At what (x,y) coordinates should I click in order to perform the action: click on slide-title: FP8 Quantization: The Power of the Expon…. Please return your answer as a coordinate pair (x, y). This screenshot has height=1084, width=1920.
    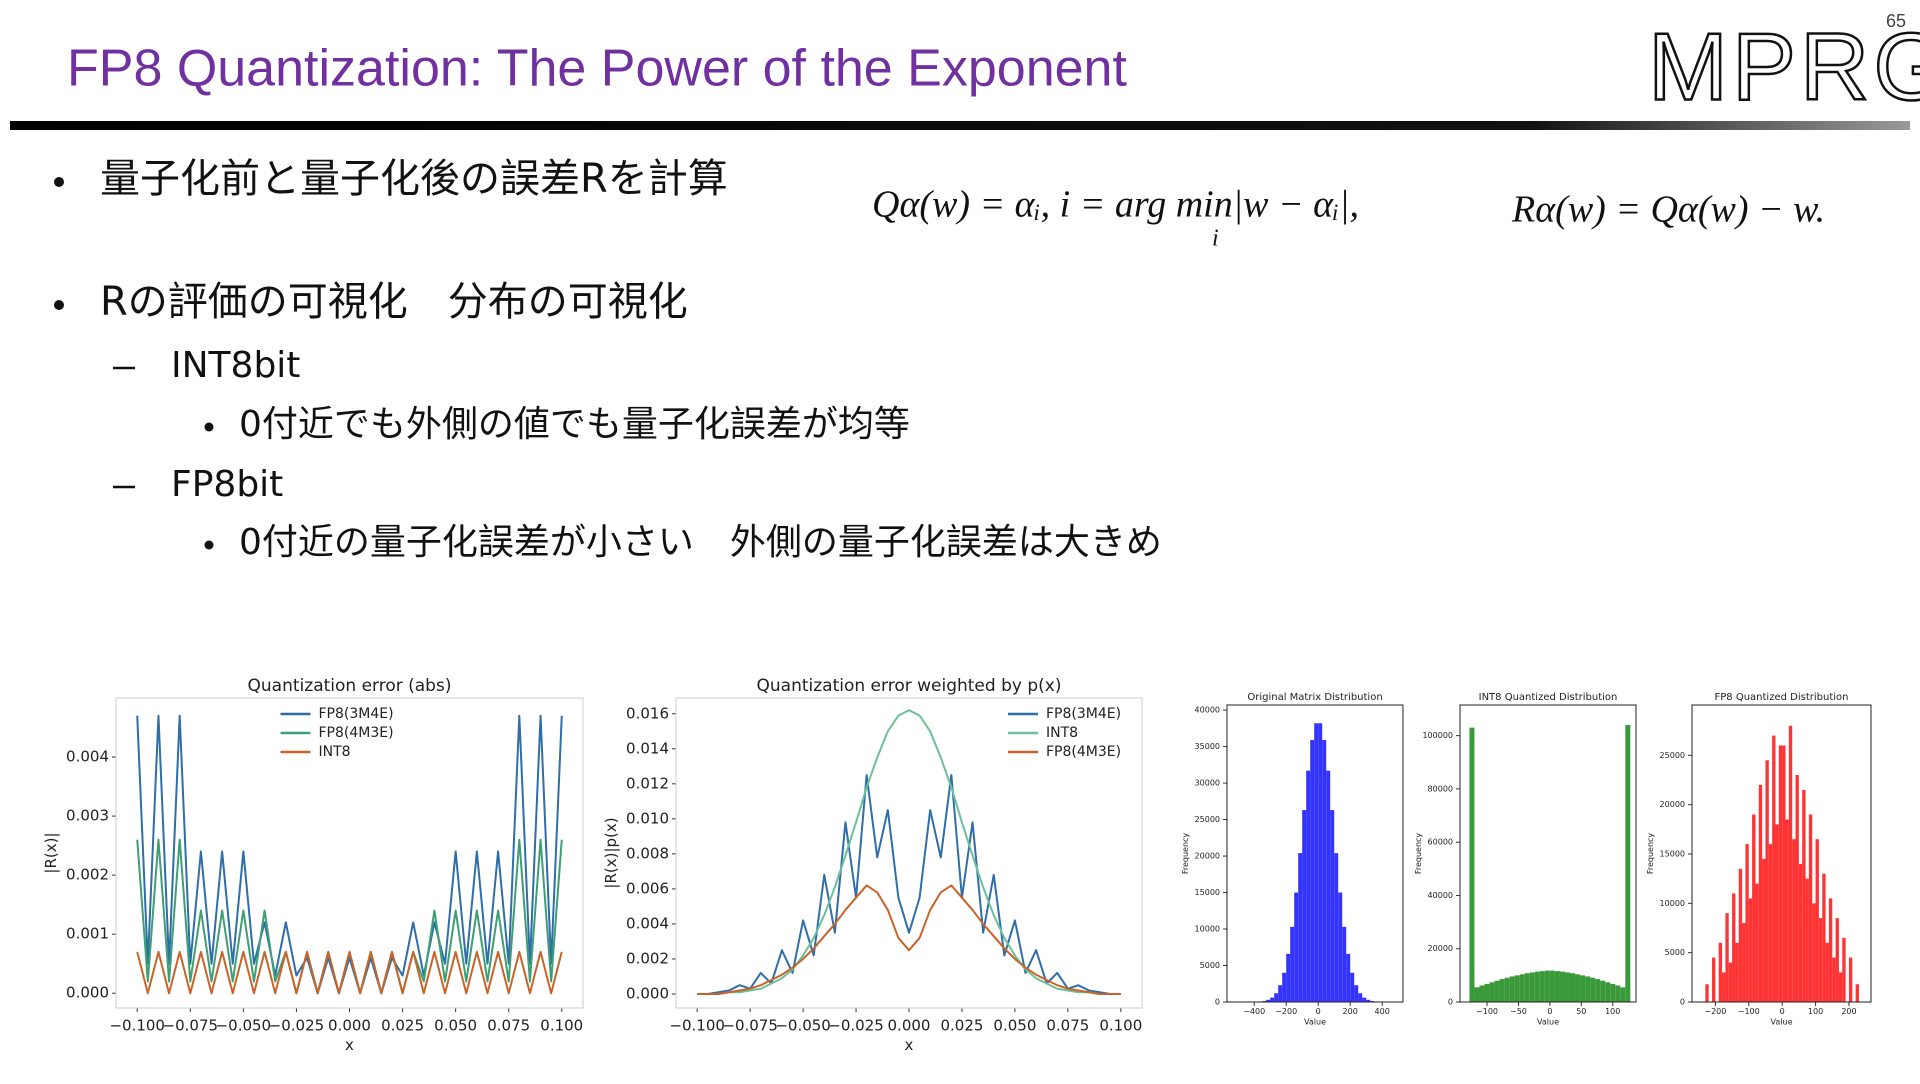
    Looking at the image, I should click on (597, 69).